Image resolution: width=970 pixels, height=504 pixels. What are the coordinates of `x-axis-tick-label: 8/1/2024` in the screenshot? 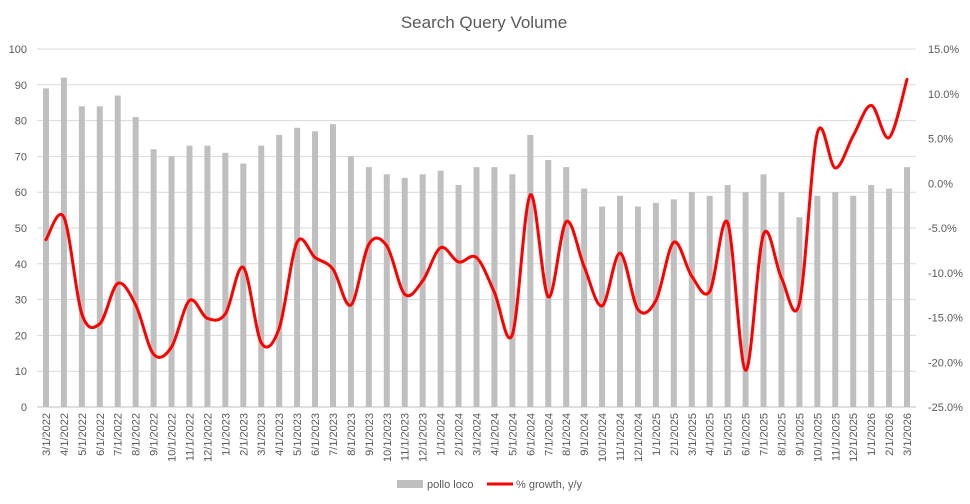 It's located at (567, 434).